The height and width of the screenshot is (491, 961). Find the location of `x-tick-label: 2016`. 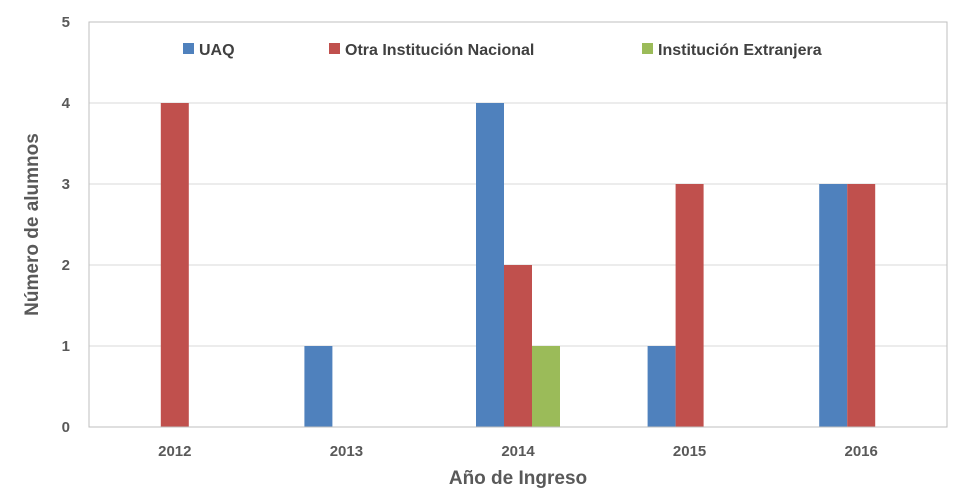

x-tick-label: 2016 is located at coordinates (861, 451).